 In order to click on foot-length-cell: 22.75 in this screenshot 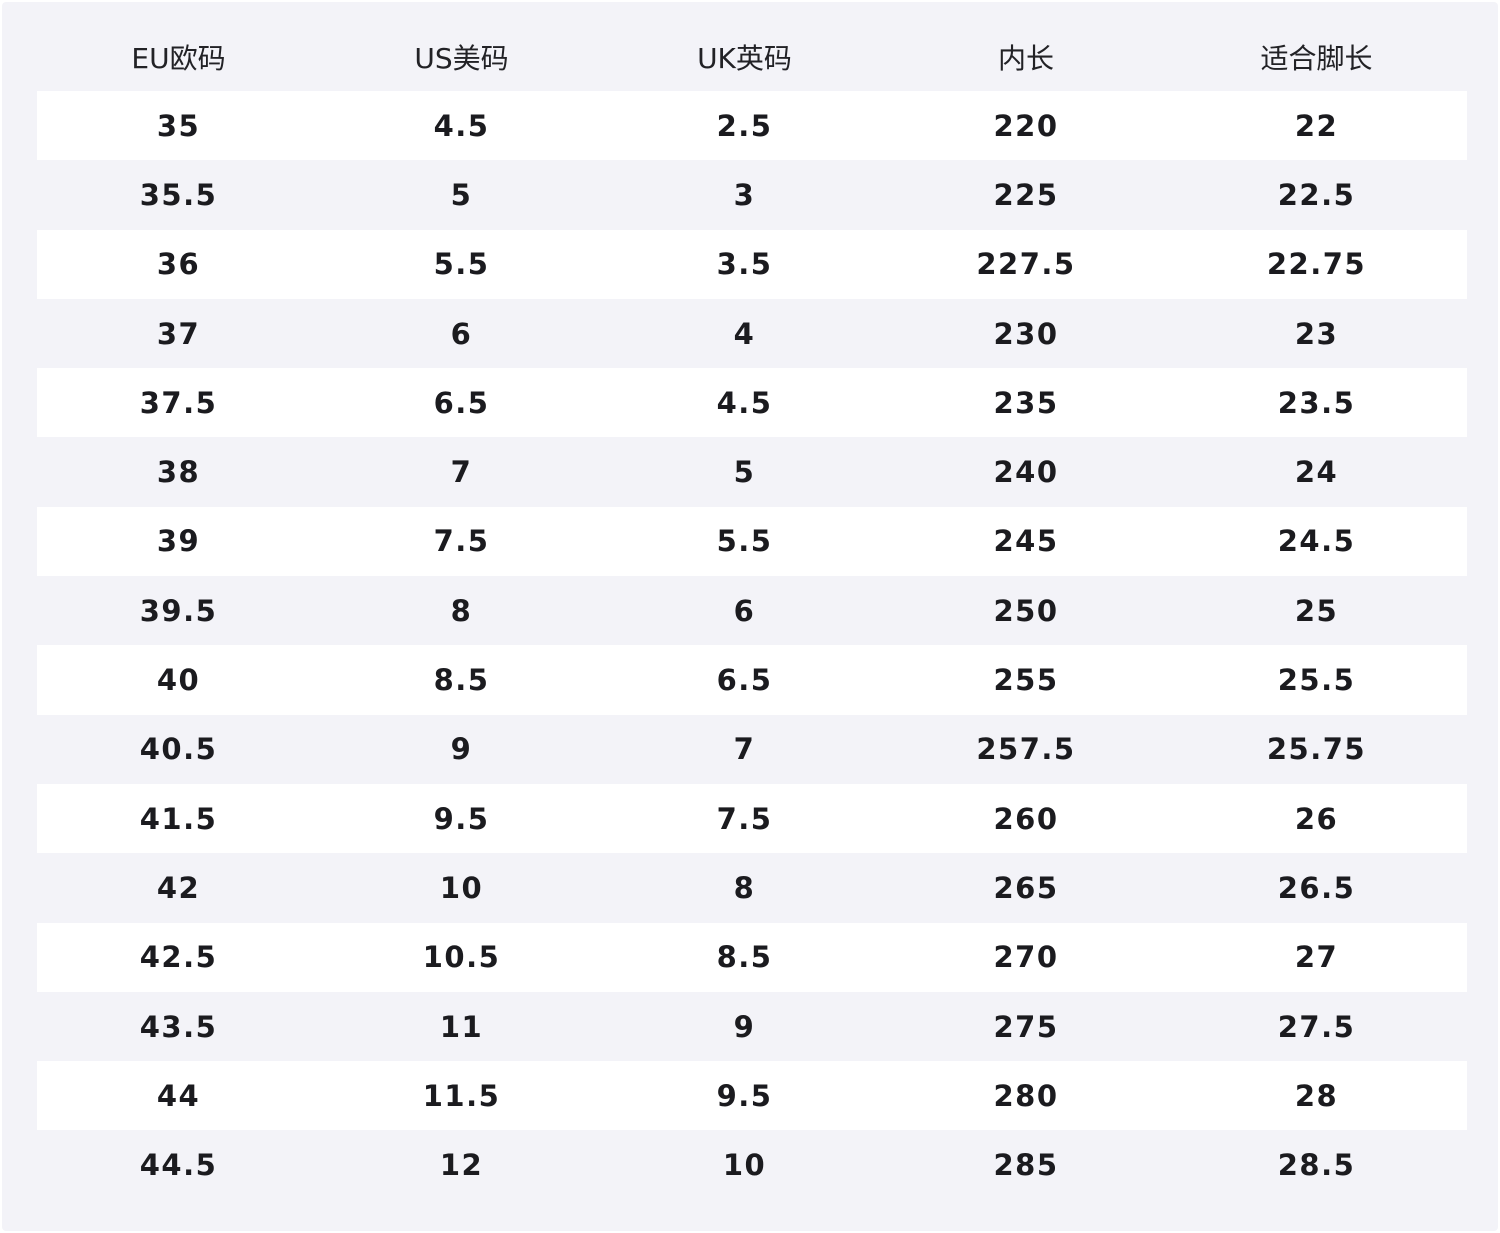, I will do `click(1316, 264)`.